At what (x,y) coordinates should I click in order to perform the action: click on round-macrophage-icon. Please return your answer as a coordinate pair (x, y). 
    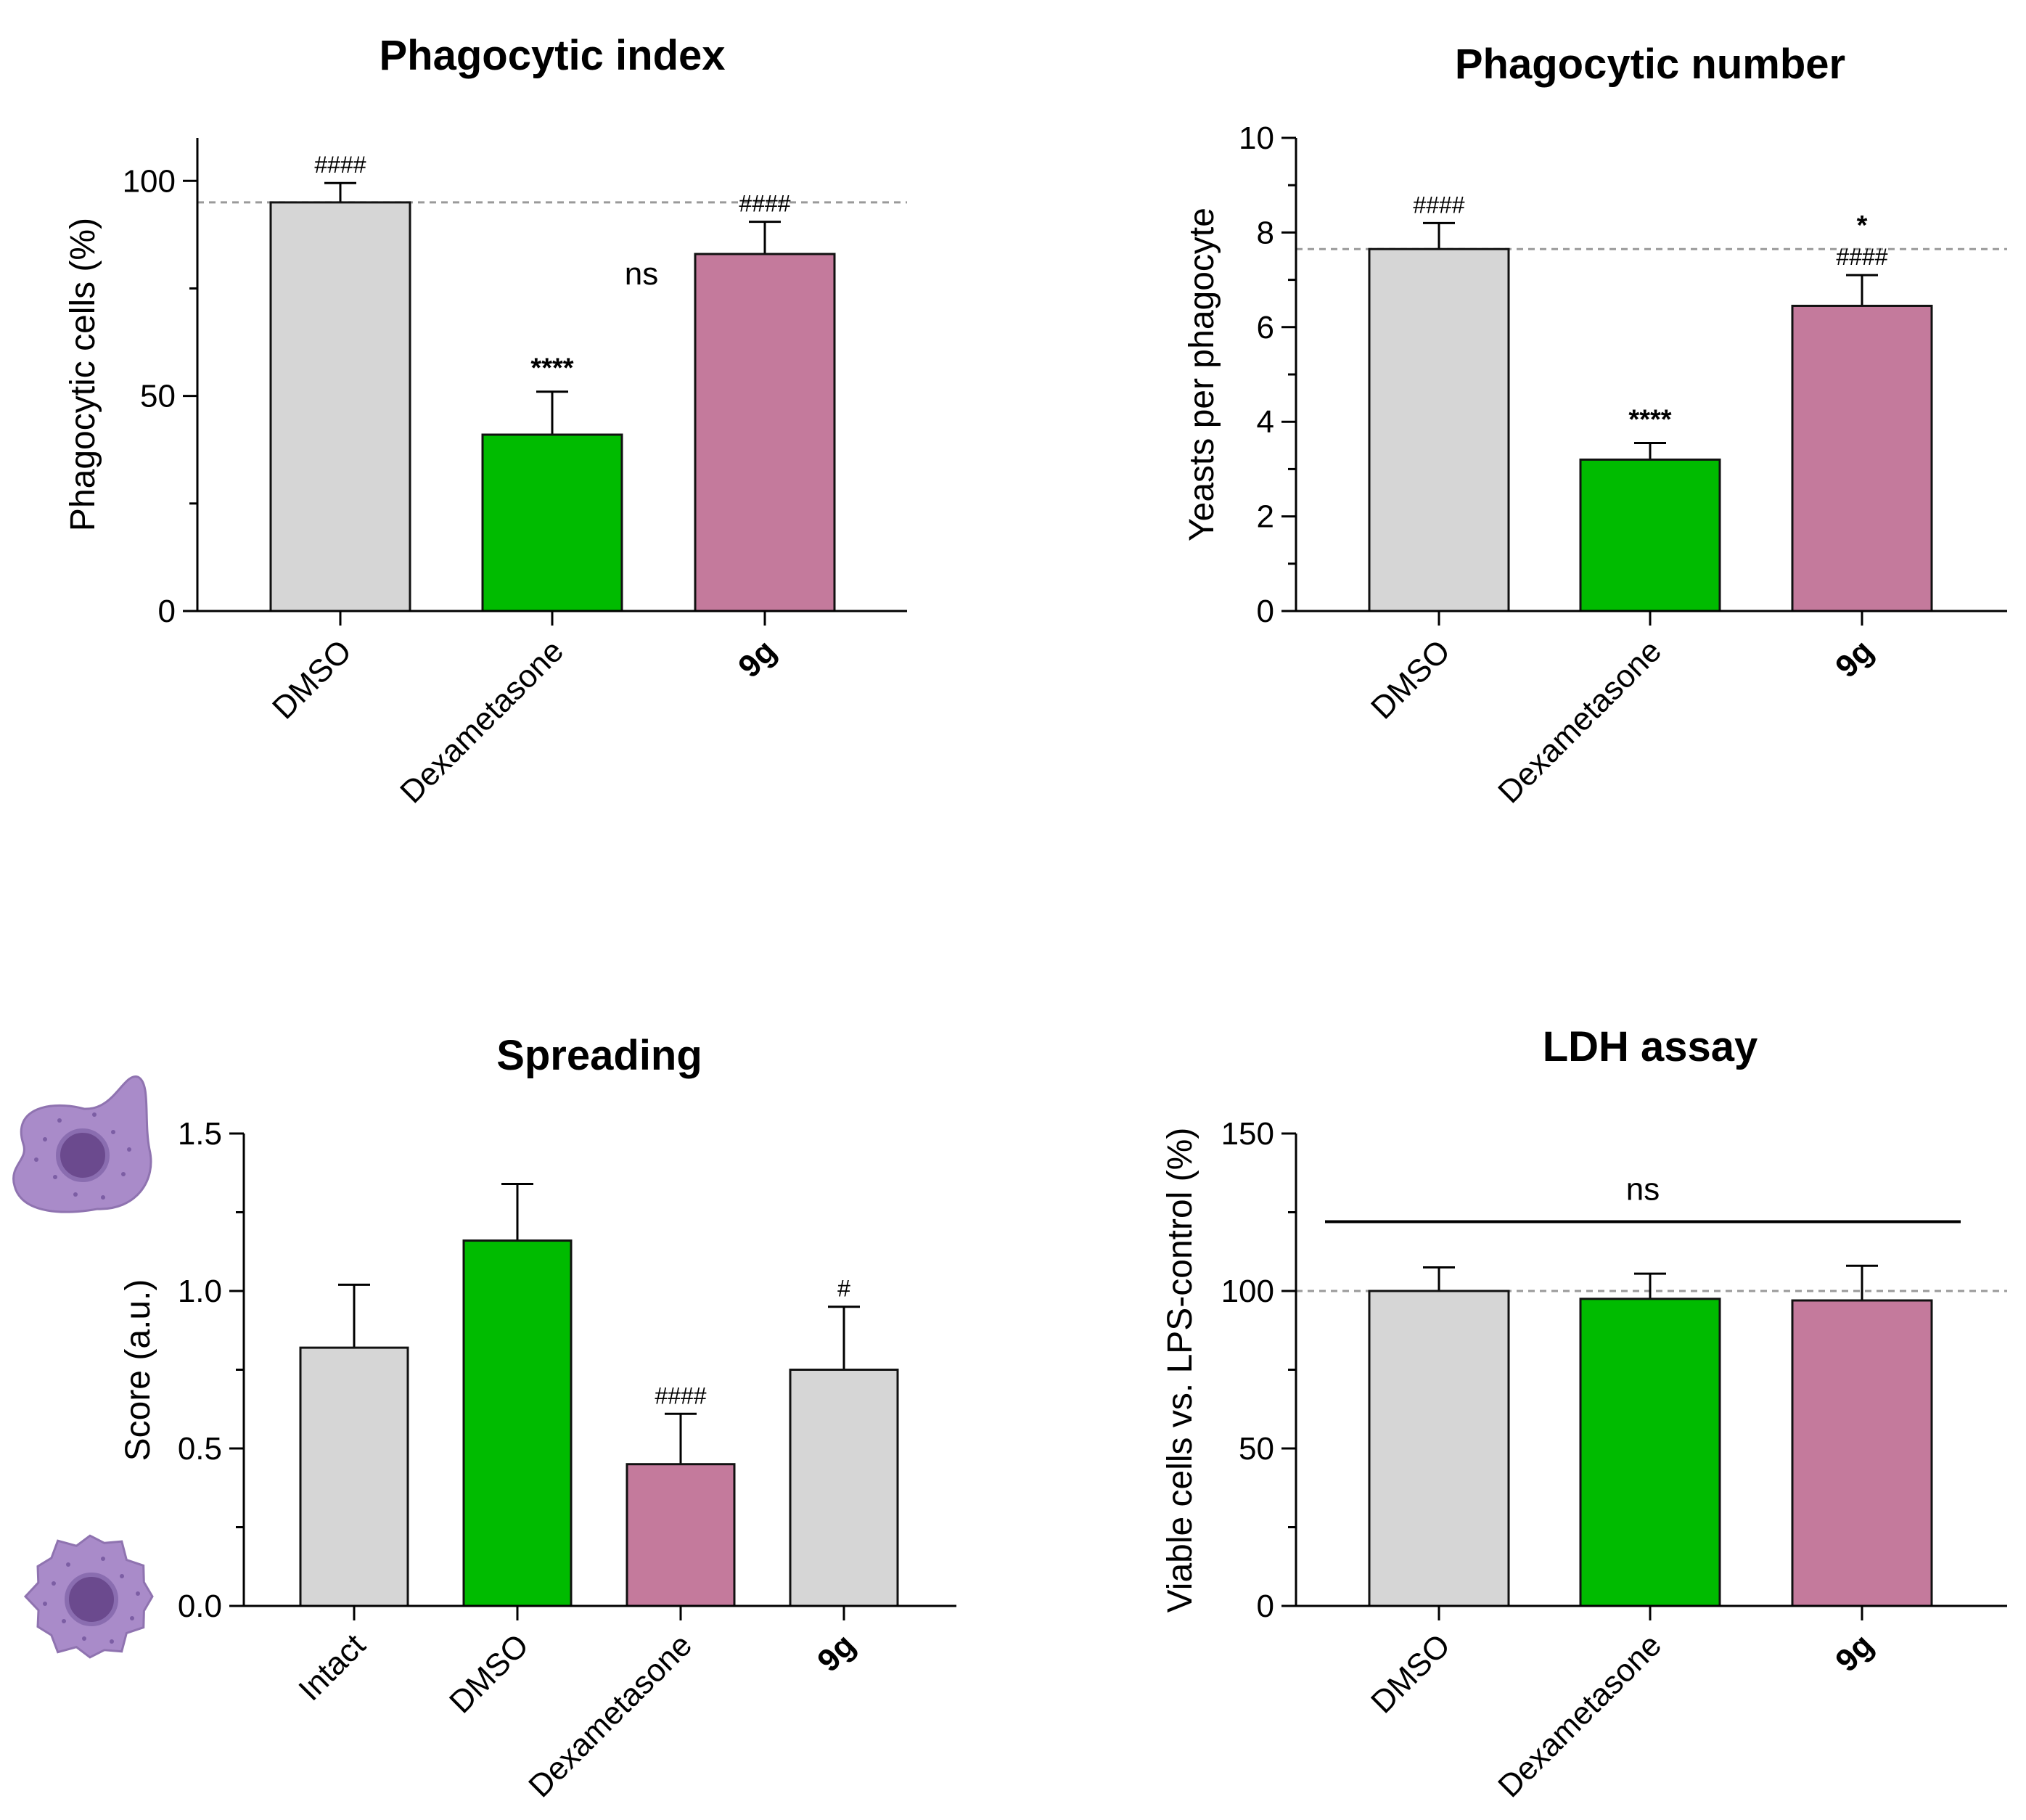
    Looking at the image, I should click on (88, 1596).